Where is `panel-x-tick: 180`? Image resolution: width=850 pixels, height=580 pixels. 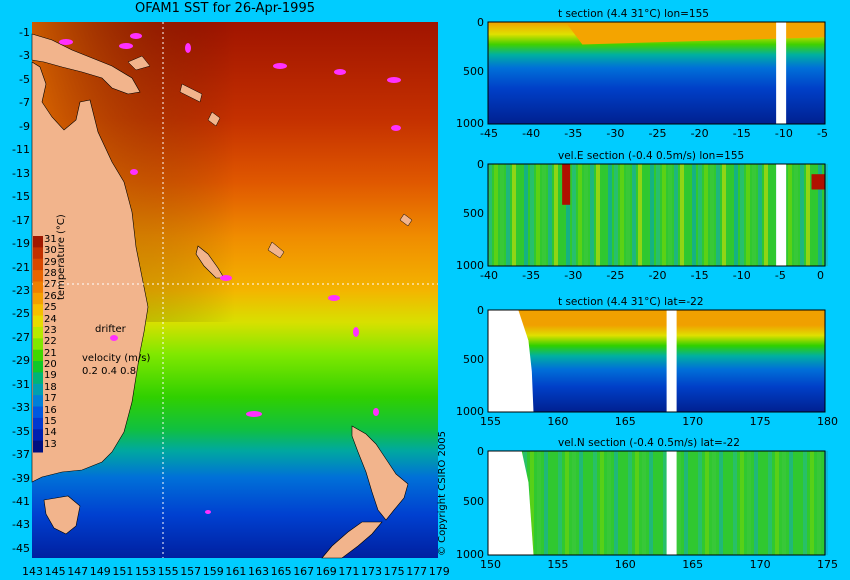 panel-x-tick: 180 is located at coordinates (827, 421).